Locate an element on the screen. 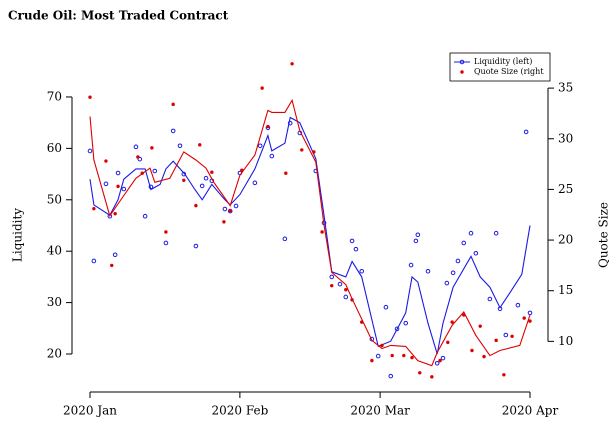 The image size is (614, 430). y2-tick-label: 25 is located at coordinates (565, 189).